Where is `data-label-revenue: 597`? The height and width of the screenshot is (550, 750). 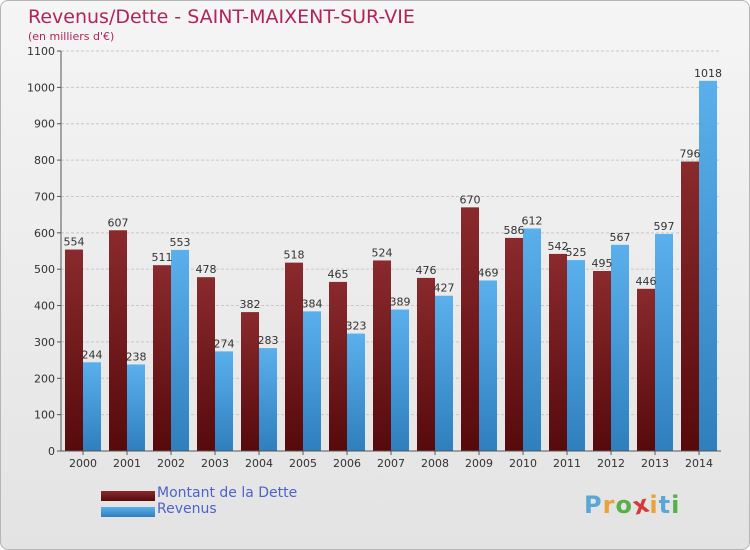
data-label-revenue: 597 is located at coordinates (664, 226).